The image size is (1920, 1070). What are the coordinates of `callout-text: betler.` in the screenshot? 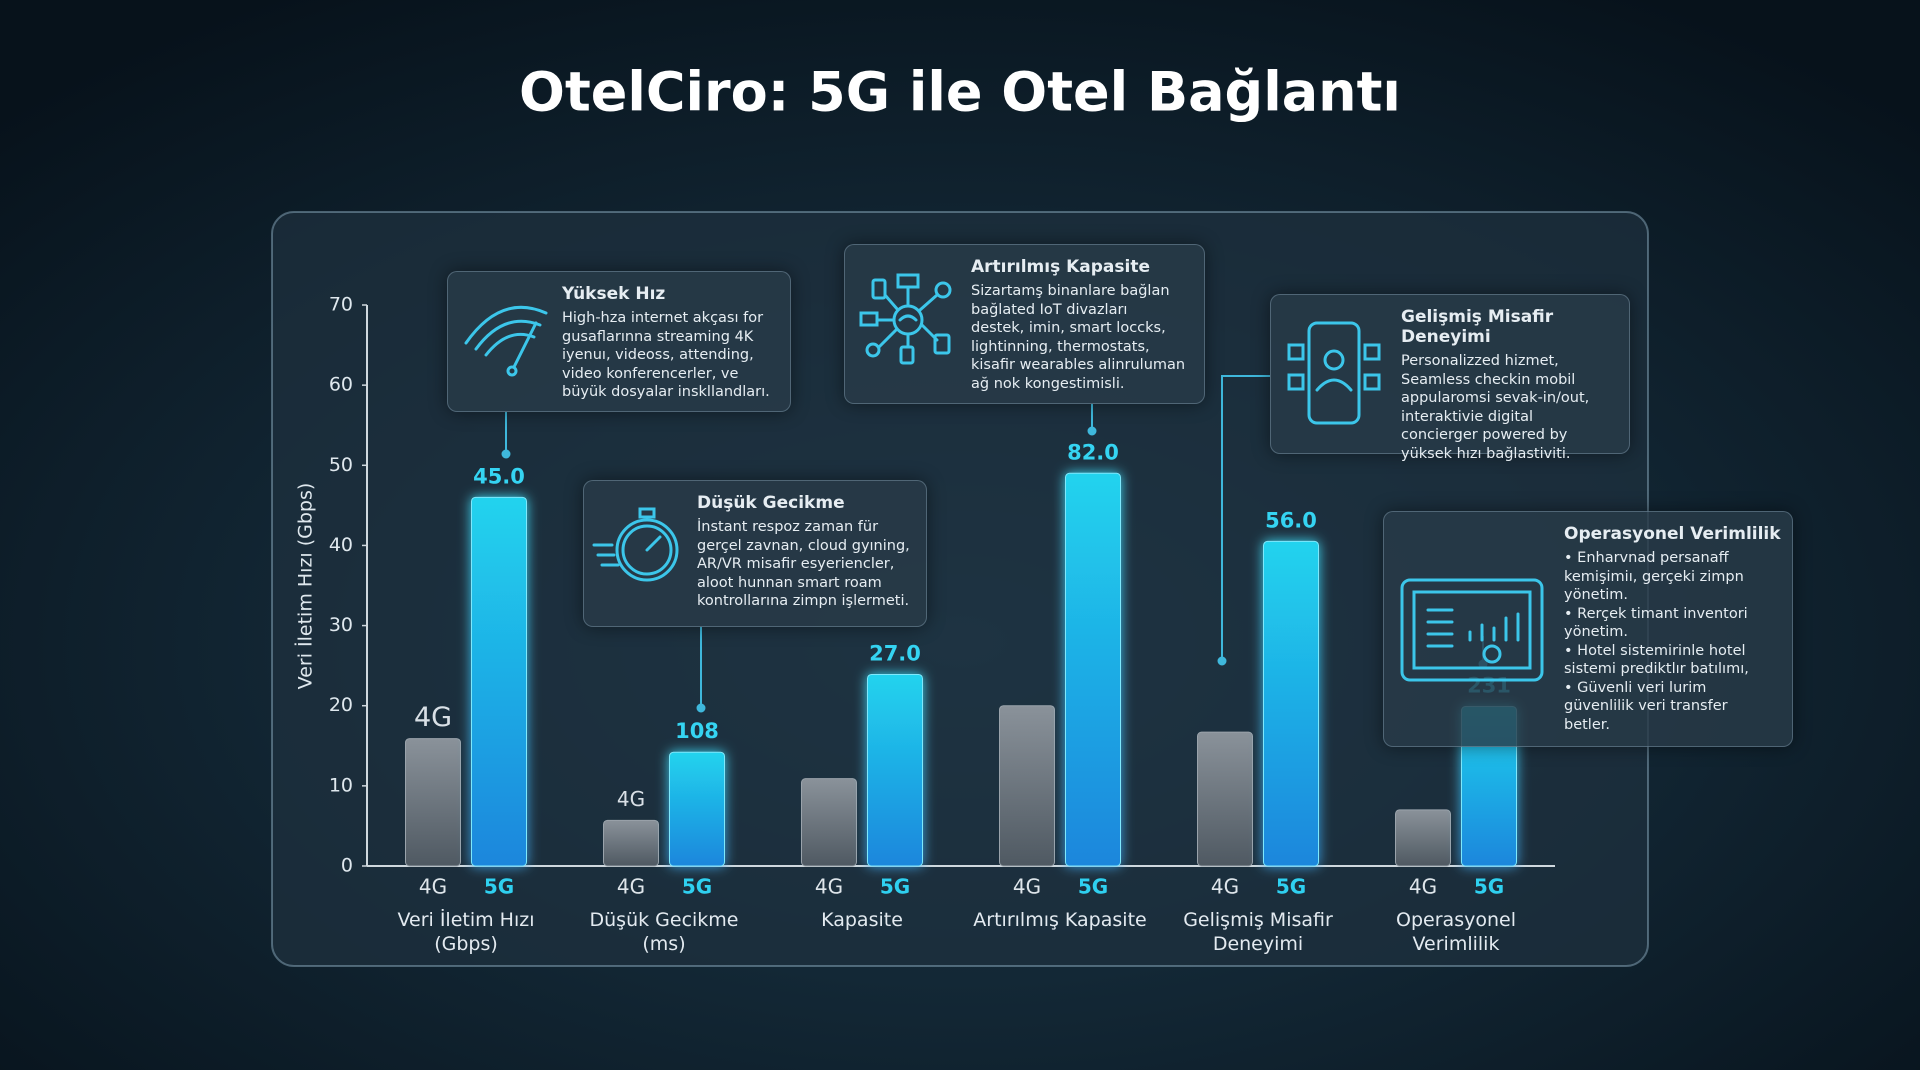 It's located at (1587, 724).